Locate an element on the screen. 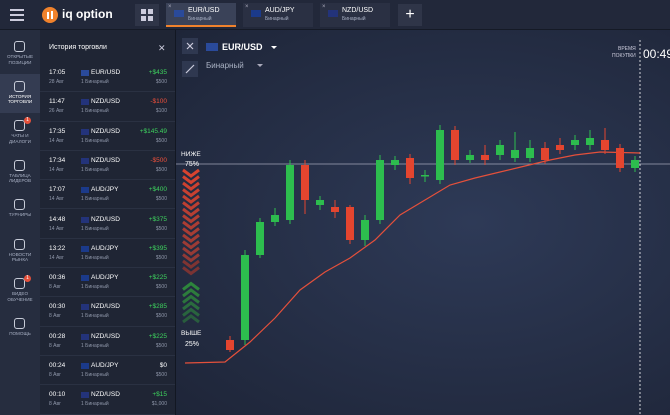  tab: × EUR/USD Бинарный is located at coordinates (201, 15).